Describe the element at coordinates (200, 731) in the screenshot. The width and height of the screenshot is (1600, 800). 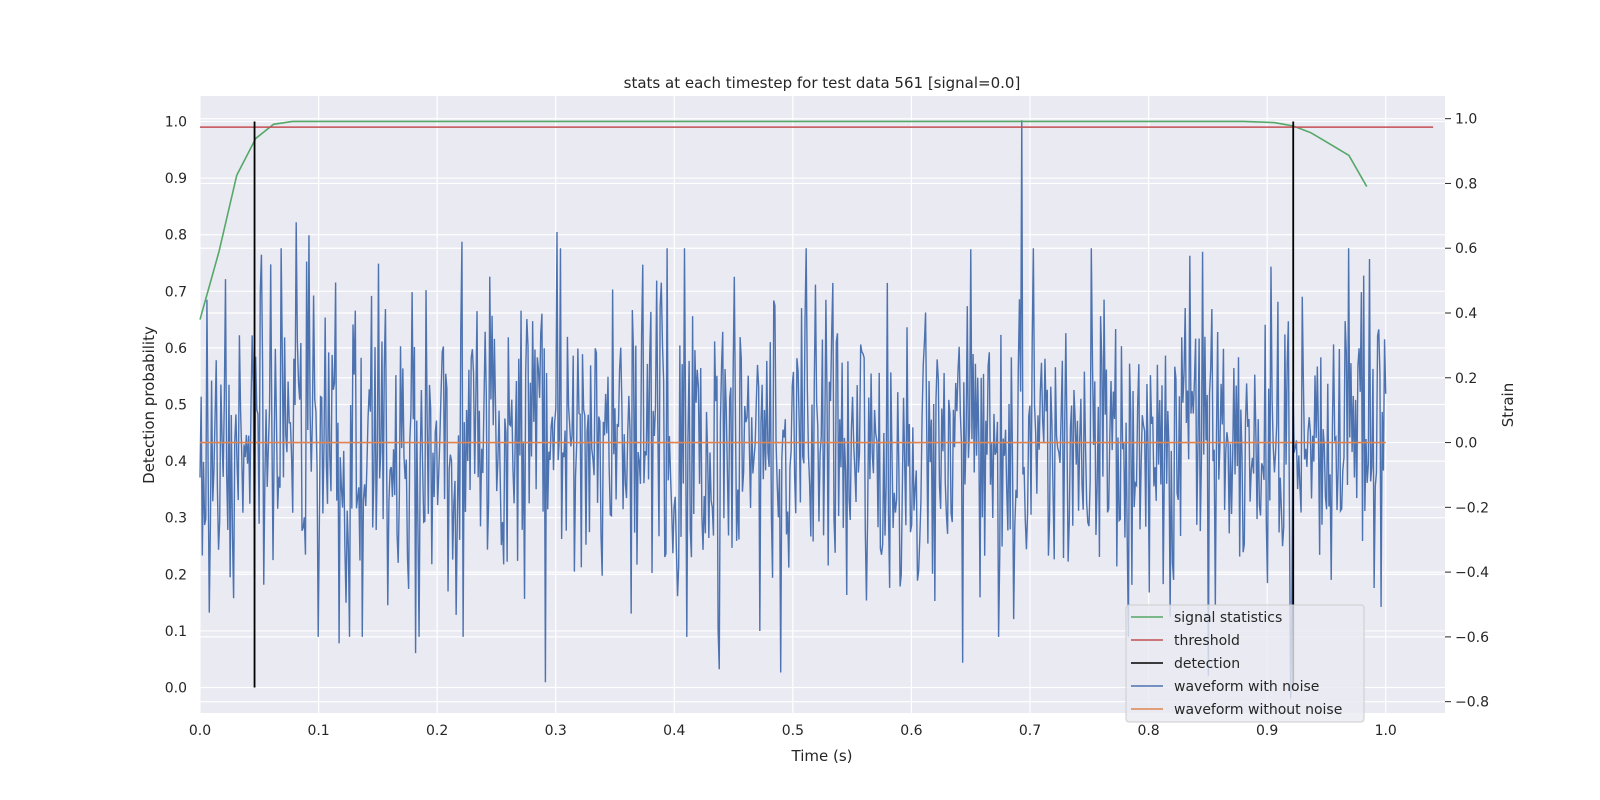
I see `x-tick-label: 0.0` at that location.